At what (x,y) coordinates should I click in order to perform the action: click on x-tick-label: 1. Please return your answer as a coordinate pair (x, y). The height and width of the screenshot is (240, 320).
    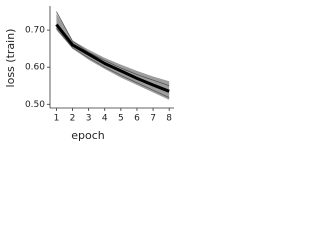
    Looking at the image, I should click on (57, 119).